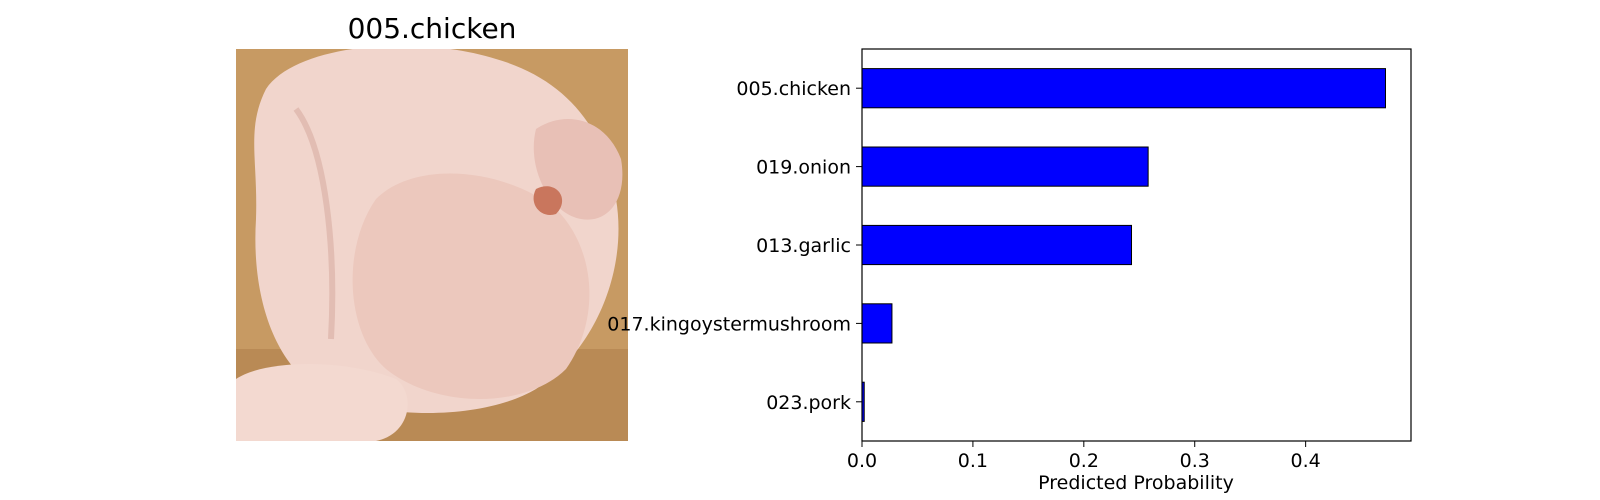 This screenshot has height=500, width=1600. I want to click on x-tick-label: 0.3, so click(1195, 461).